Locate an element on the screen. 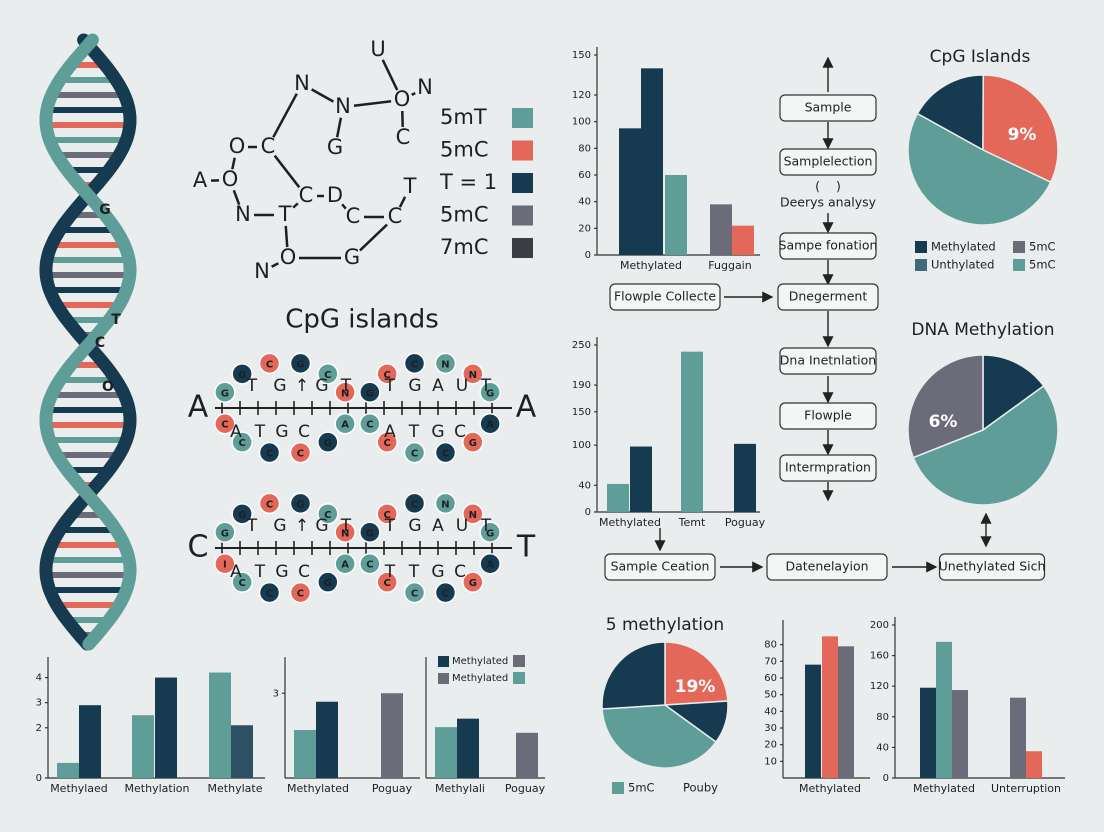 The width and height of the screenshot is (1104, 832). y-tick-label: 120 is located at coordinates (581, 95).